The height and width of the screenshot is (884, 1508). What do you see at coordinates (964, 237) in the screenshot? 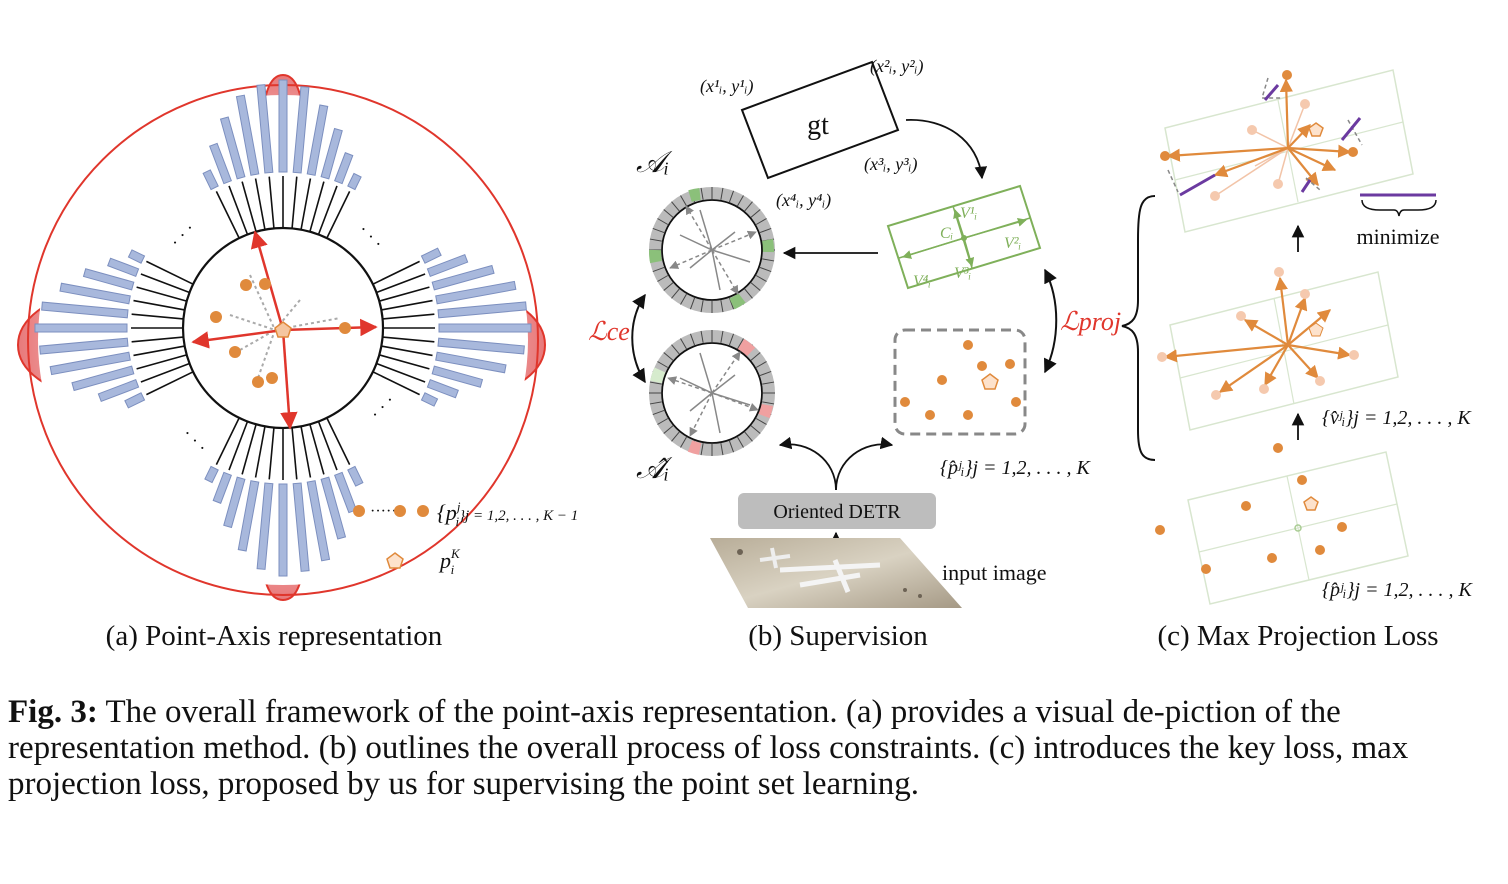
I see `gt-vectors-box: Cᵢ V¹ᵢ V²ᵢ V³ᵢ V⁴ᵢ` at bounding box center [964, 237].